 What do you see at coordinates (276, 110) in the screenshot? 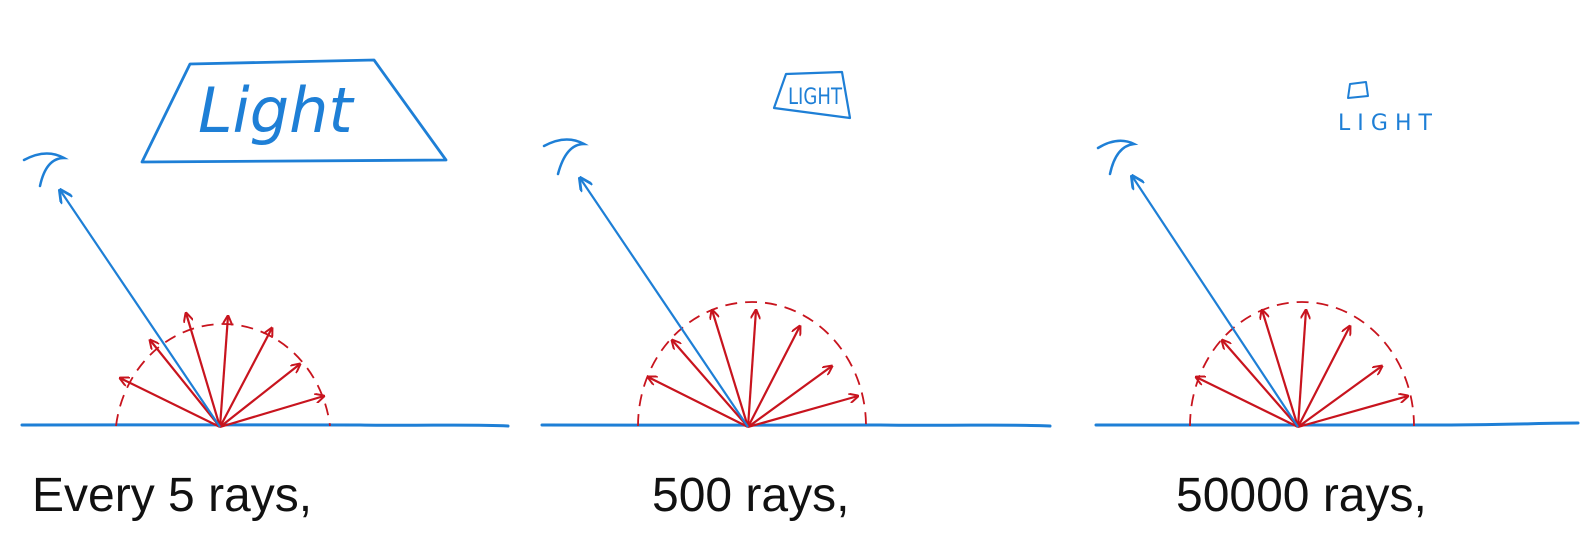
I see `light-label: Light` at bounding box center [276, 110].